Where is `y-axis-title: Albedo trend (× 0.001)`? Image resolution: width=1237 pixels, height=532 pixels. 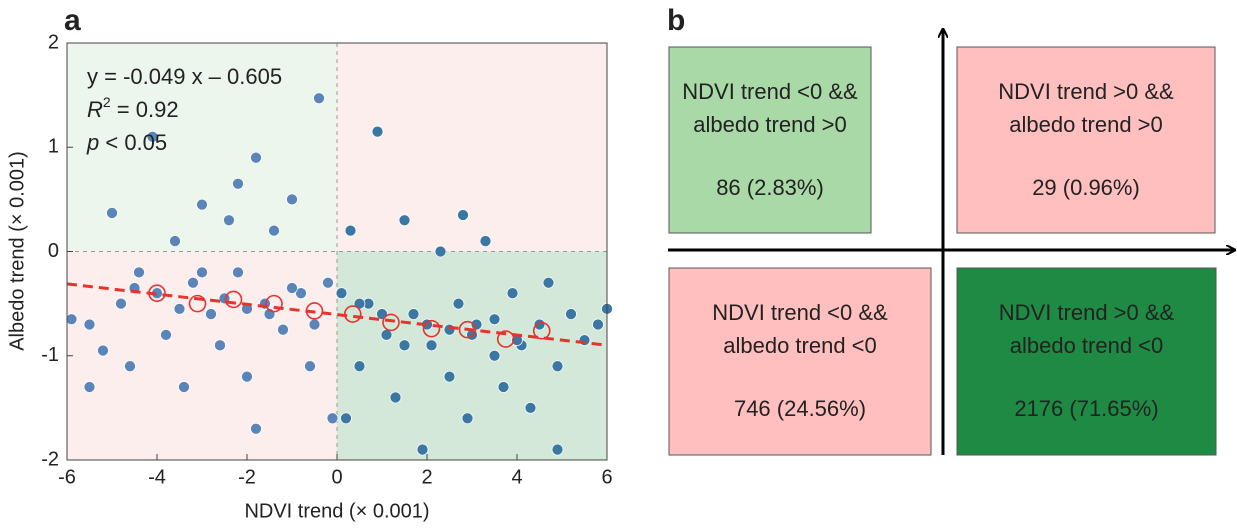 y-axis-title: Albedo trend (× 0.001) is located at coordinates (17, 251).